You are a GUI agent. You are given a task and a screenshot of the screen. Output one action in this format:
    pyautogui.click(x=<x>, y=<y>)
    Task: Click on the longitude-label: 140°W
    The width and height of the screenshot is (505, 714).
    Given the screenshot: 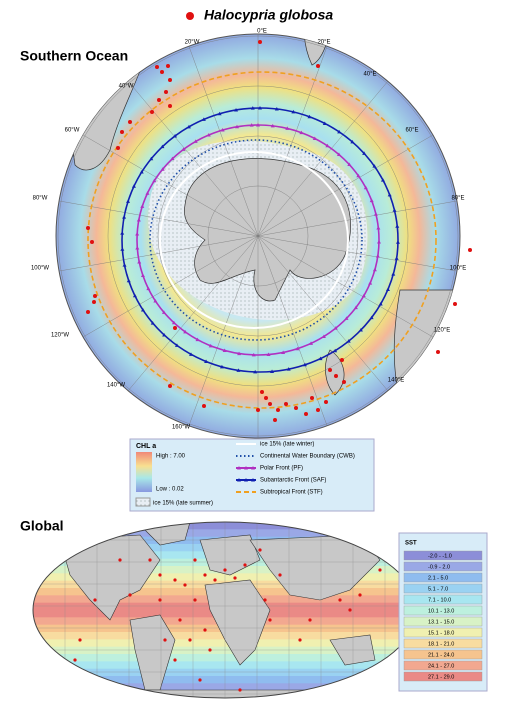 What is the action you would take?
    pyautogui.click(x=116, y=386)
    